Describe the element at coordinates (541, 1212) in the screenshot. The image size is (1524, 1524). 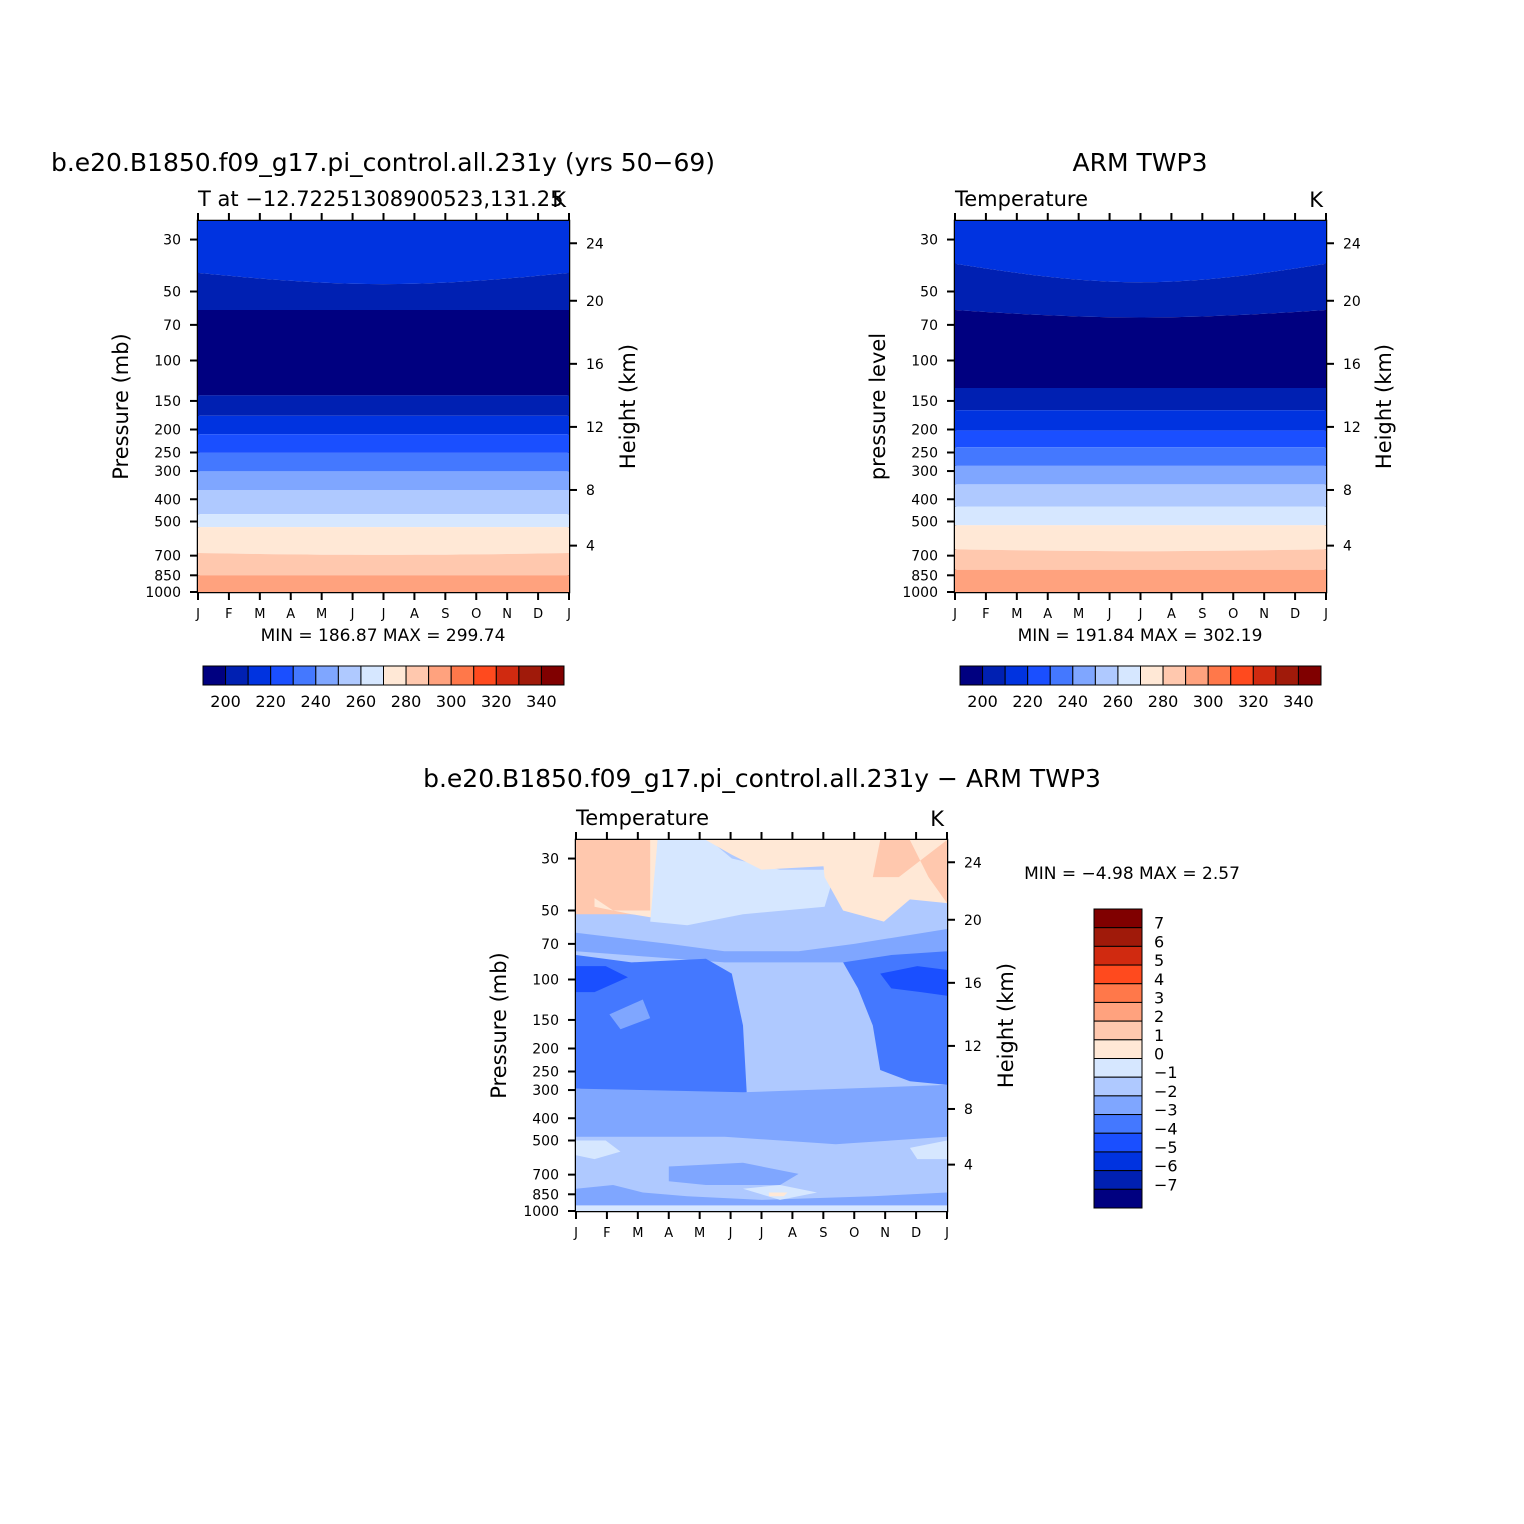
I see `y-tick-label: 1000` at that location.